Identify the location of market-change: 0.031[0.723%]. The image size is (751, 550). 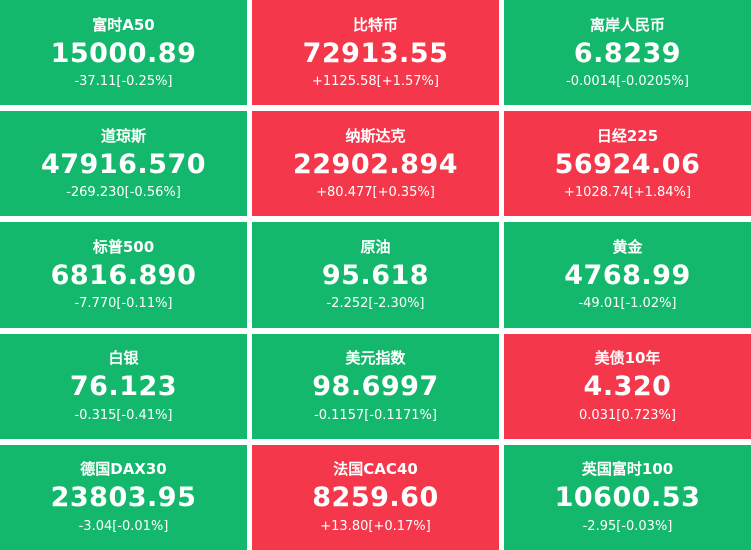
(627, 415).